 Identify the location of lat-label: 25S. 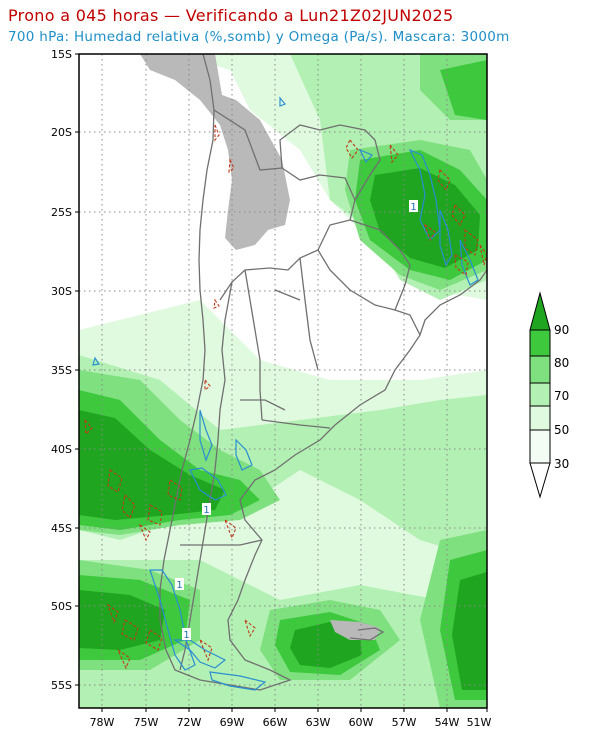
(61, 212).